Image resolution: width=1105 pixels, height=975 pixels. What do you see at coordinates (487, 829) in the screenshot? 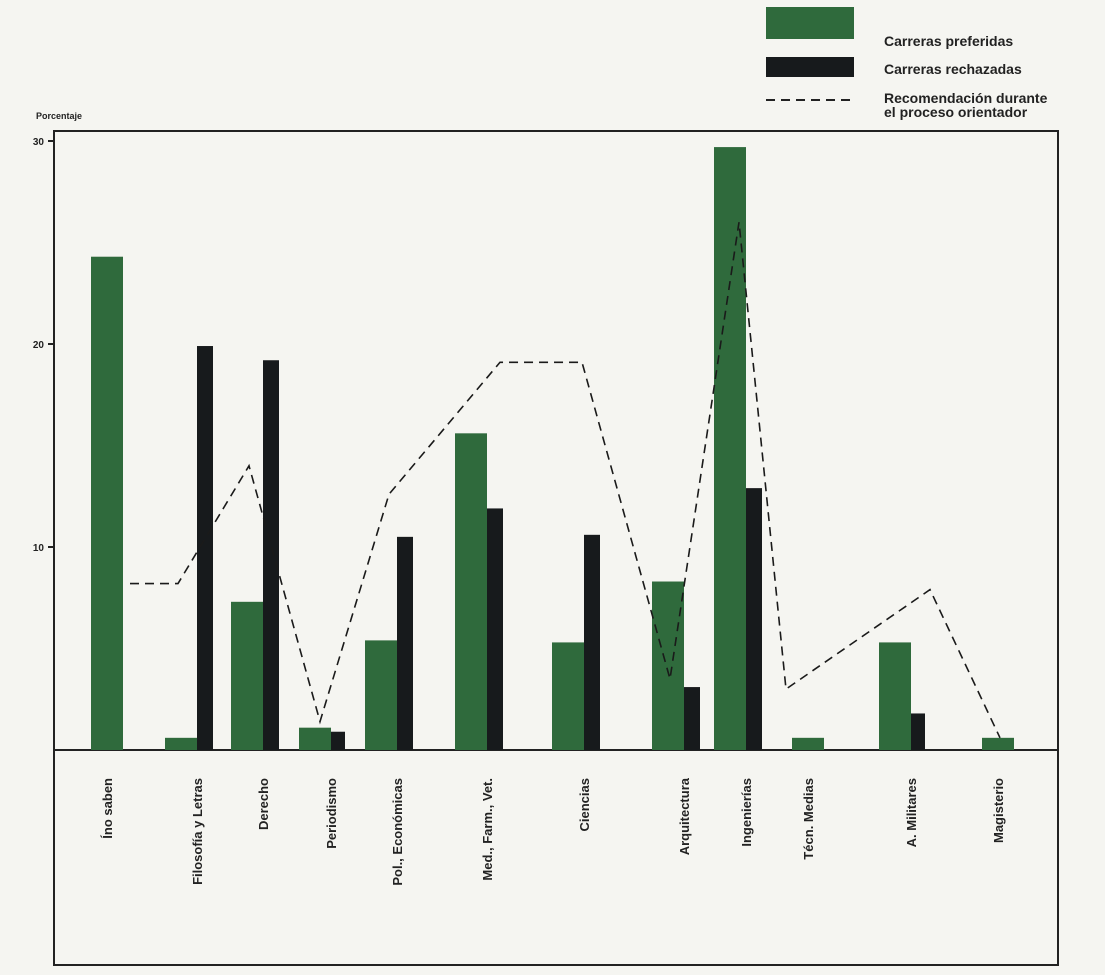
I see `category-label: Med., Farm., Vet.` at bounding box center [487, 829].